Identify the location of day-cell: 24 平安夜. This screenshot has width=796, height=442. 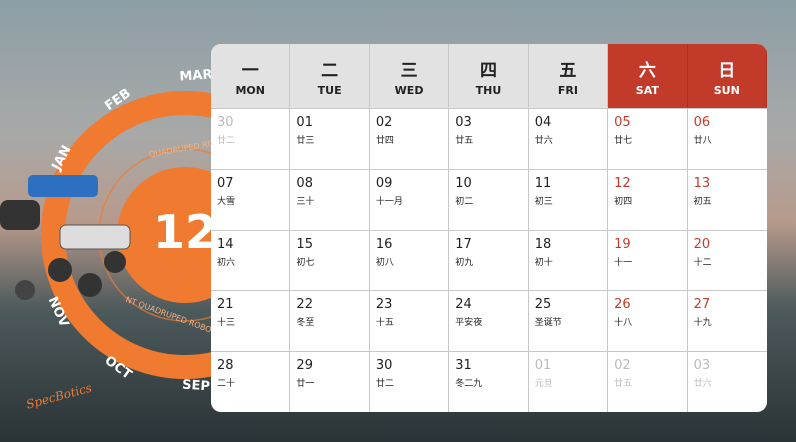
(489, 321).